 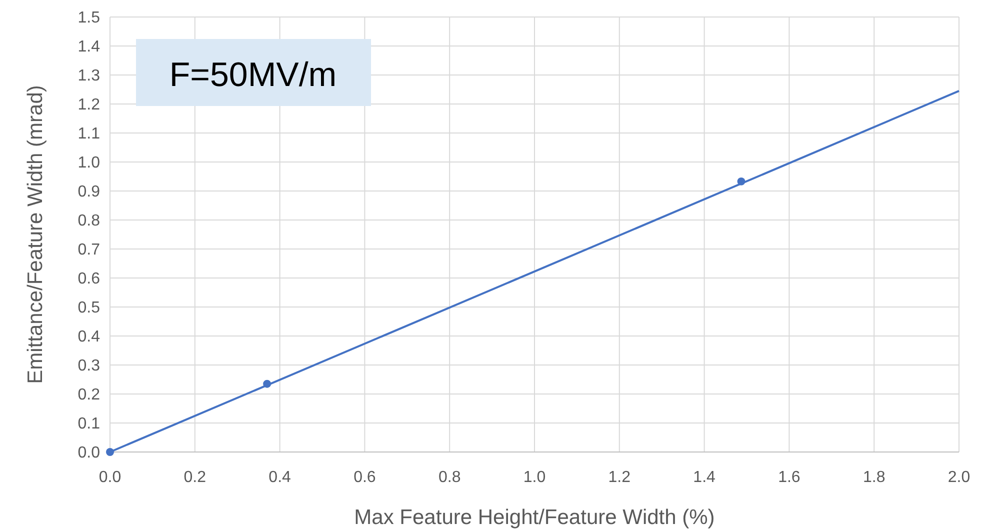 I want to click on x-axis-title: Max Feature Height/Feature Width (%), so click(x=534, y=517).